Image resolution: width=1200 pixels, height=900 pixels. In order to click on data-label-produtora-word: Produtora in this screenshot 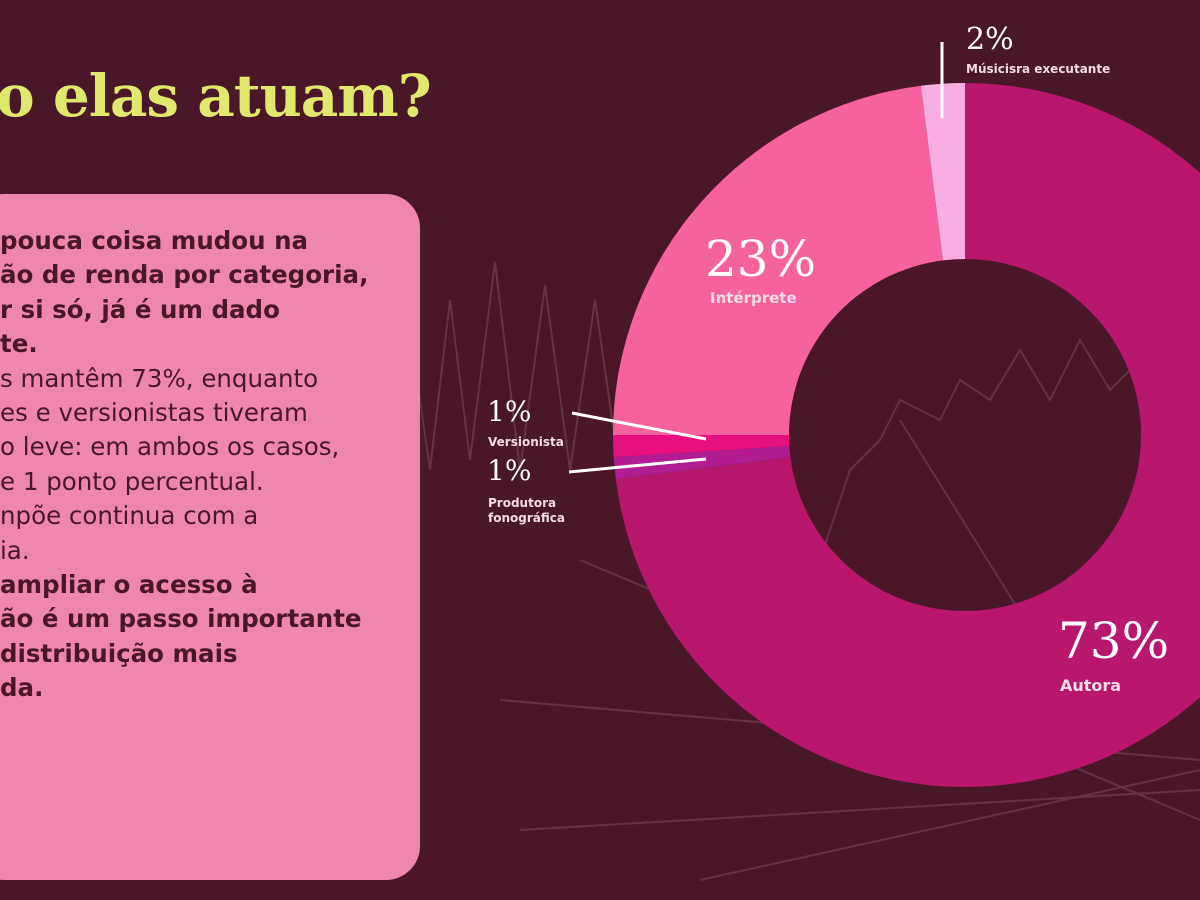, I will do `click(522, 503)`.